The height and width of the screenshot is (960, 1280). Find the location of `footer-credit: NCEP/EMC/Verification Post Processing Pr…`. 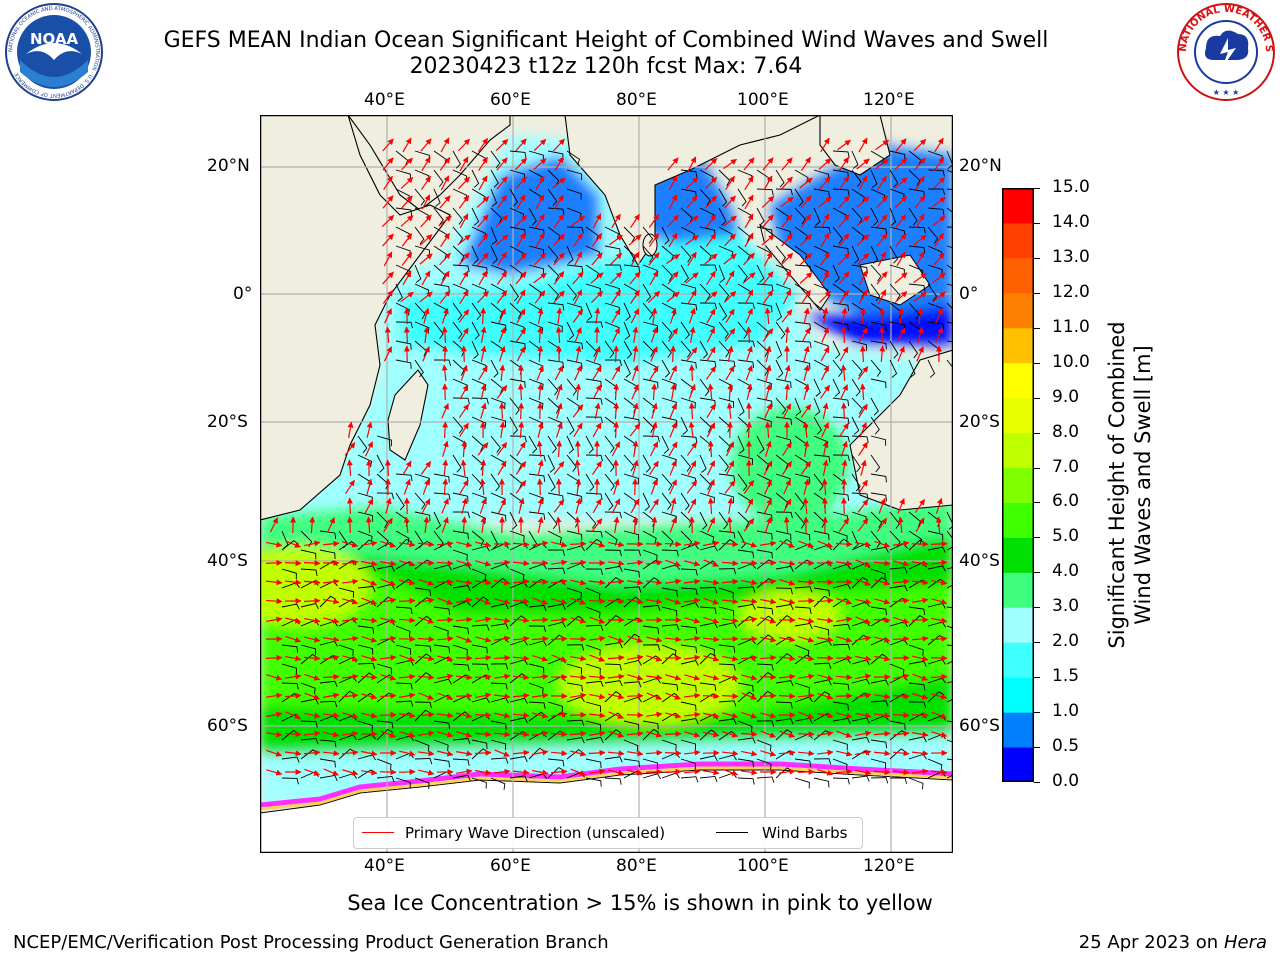

footer-credit: NCEP/EMC/Verification Post Processing Pr… is located at coordinates (311, 942).